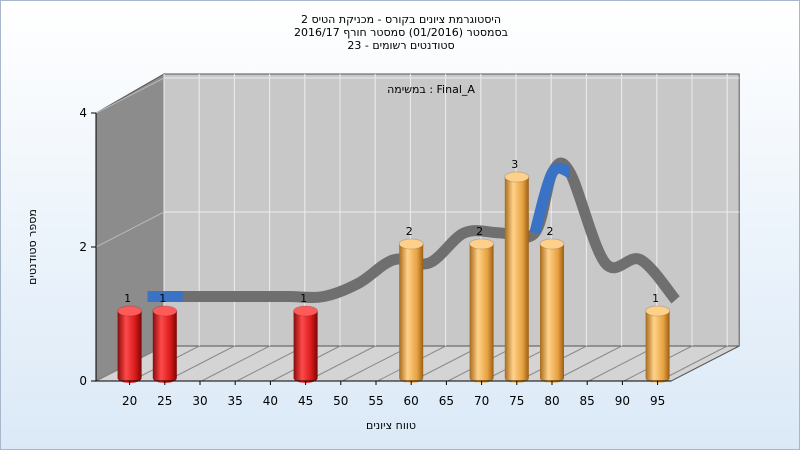 This screenshot has height=451, width=800. I want to click on x-axis-label: טווח ציונים, so click(391, 425).